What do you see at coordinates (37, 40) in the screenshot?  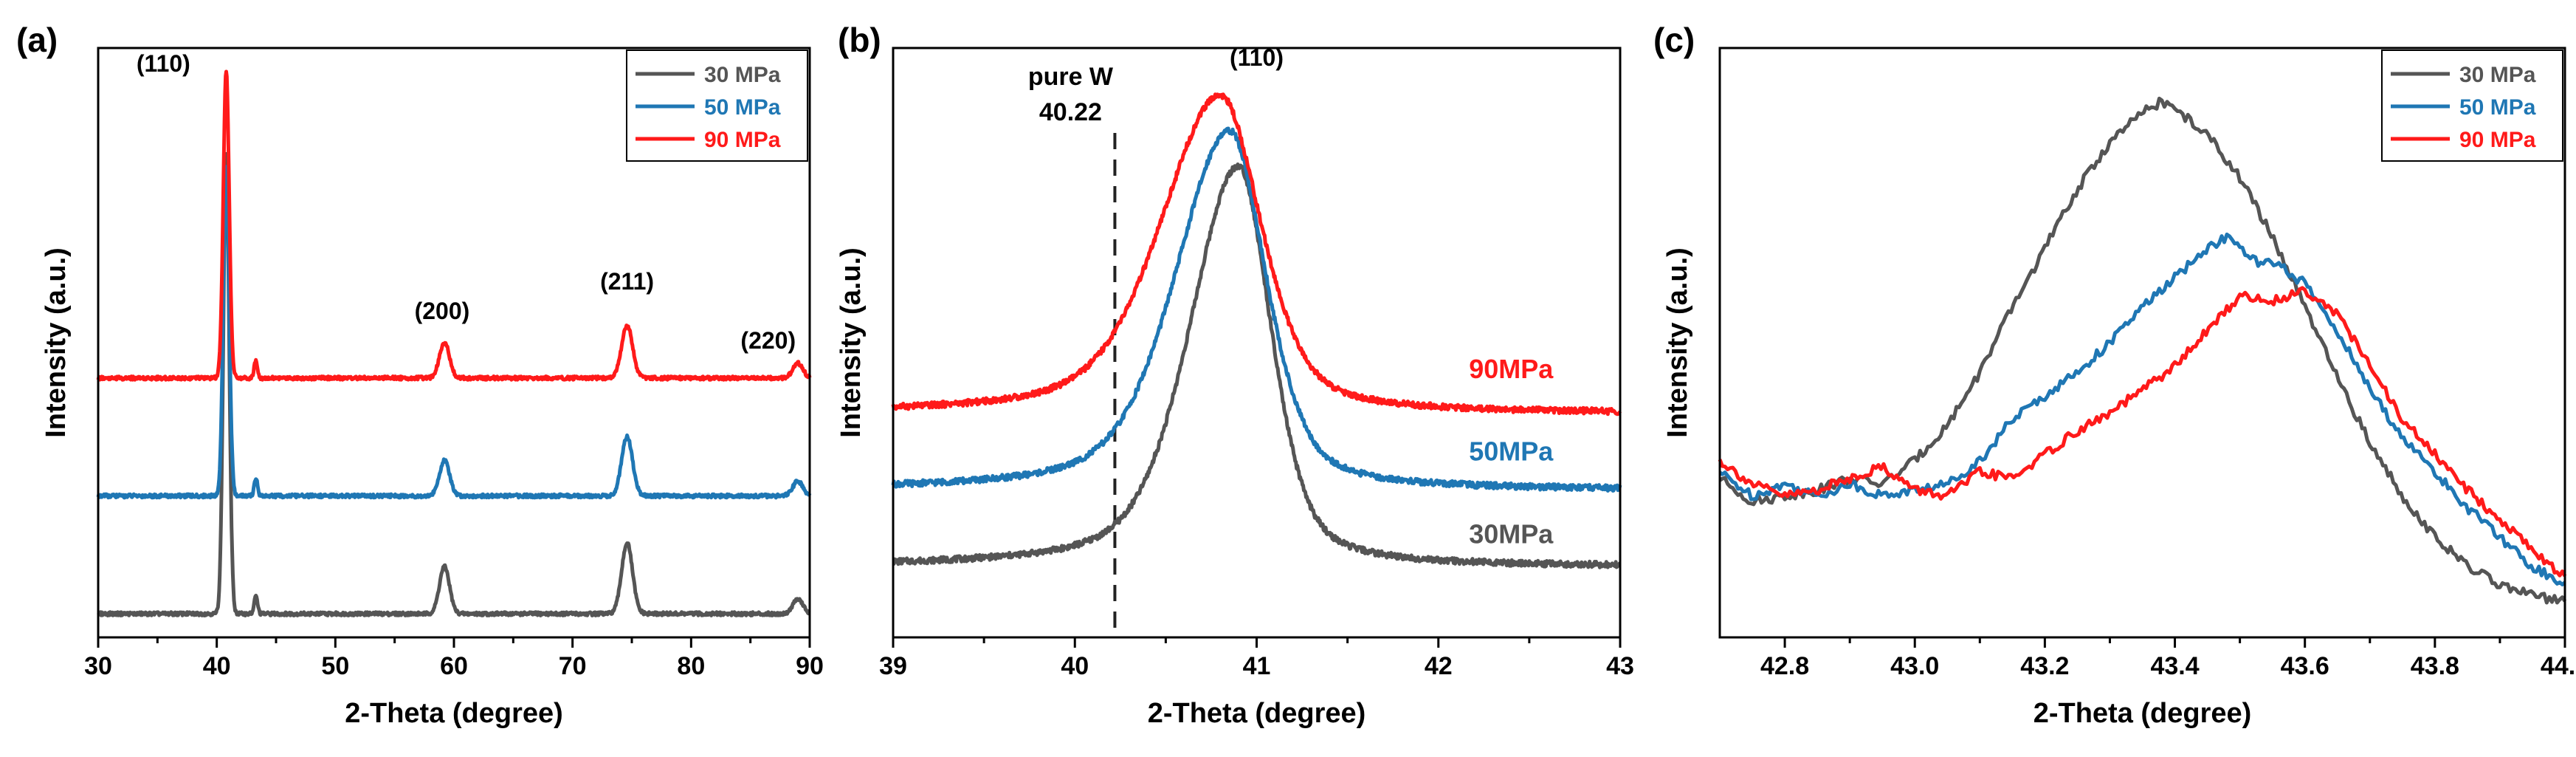 I see `panel-label: (a)` at bounding box center [37, 40].